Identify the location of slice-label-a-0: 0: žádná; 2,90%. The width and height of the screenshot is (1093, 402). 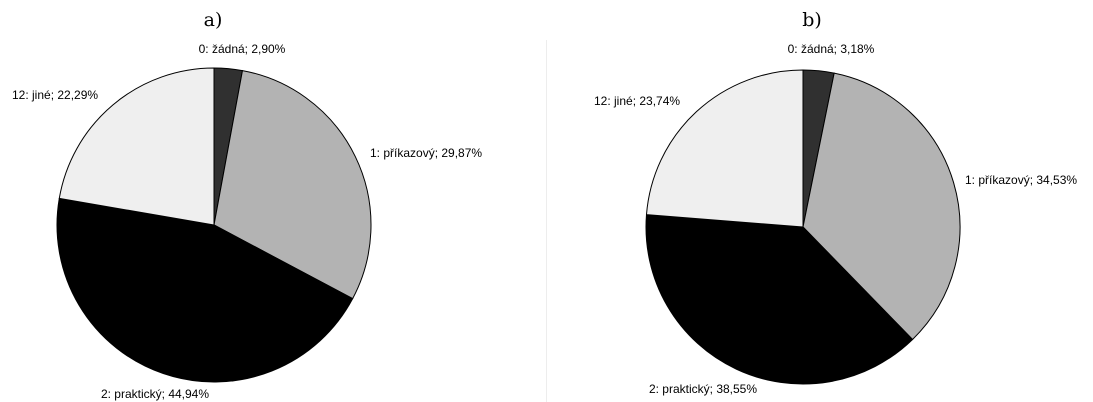
(242, 49).